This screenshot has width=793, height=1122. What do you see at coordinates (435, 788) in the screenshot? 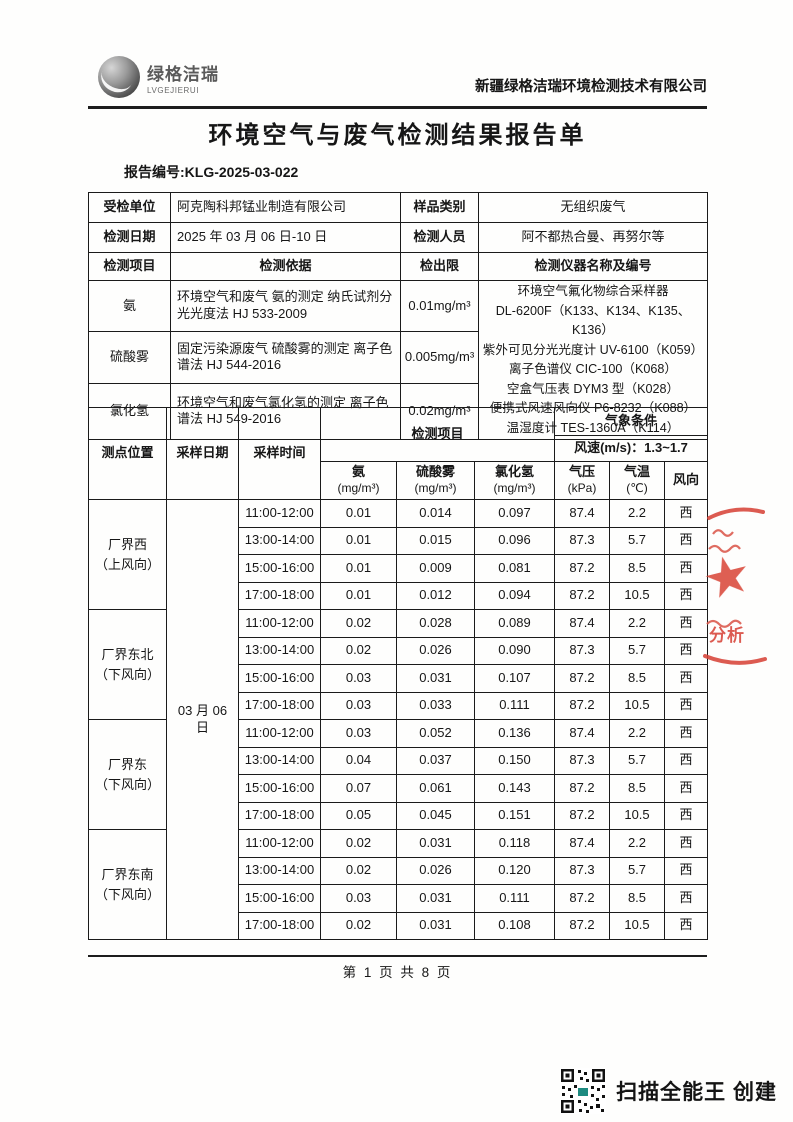
I see `value-so4: 0.061` at bounding box center [435, 788].